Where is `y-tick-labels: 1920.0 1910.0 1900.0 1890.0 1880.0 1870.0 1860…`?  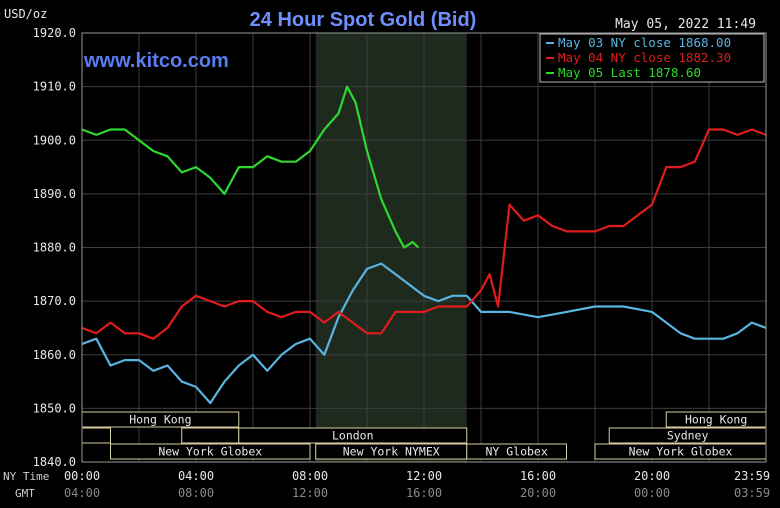 y-tick-labels: 1920.0 1910.0 1900.0 1890.0 1880.0 1870.0 1860… is located at coordinates (54, 247).